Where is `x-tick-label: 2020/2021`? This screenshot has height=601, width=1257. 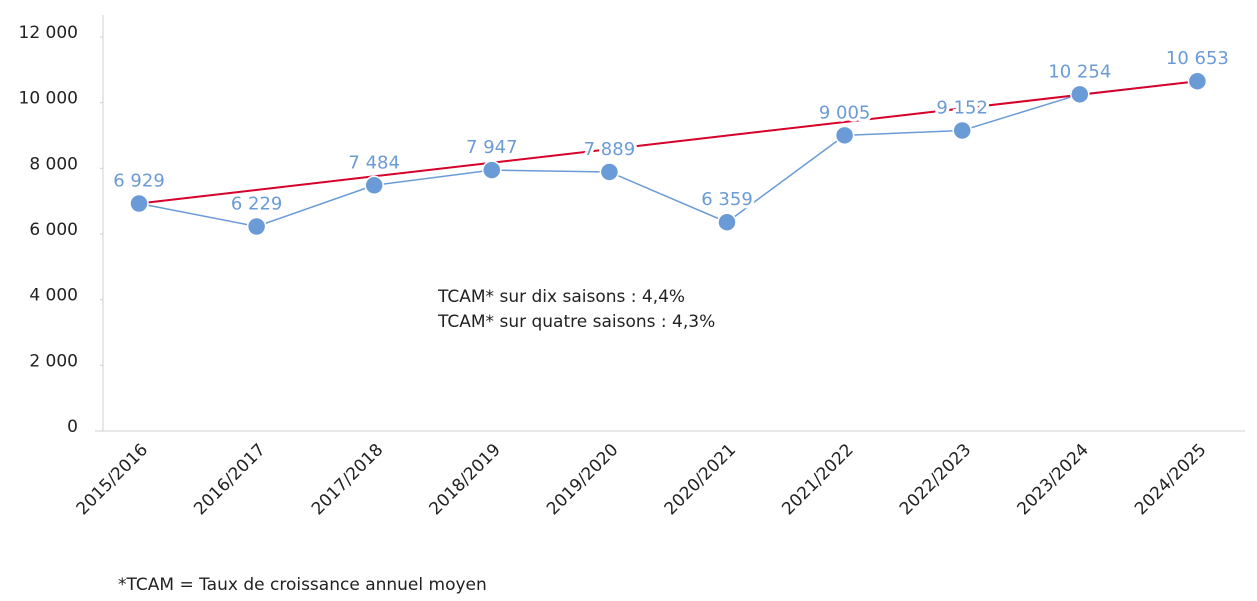 x-tick-label: 2020/2021 is located at coordinates (700, 479).